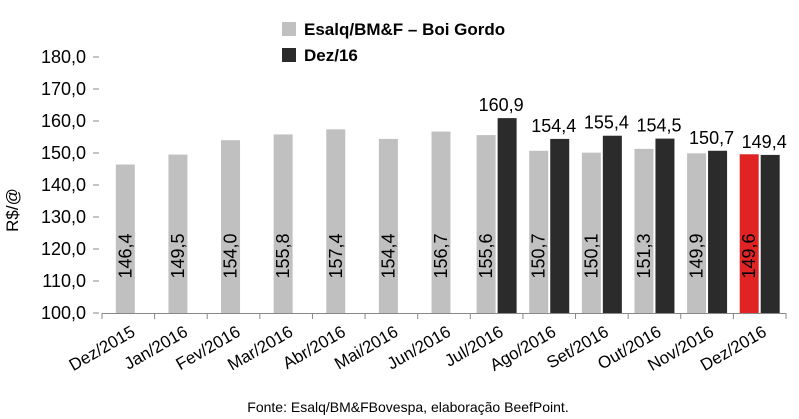 The height and width of the screenshot is (419, 799). I want to click on y-tick-label: 170,0, so click(63, 89).